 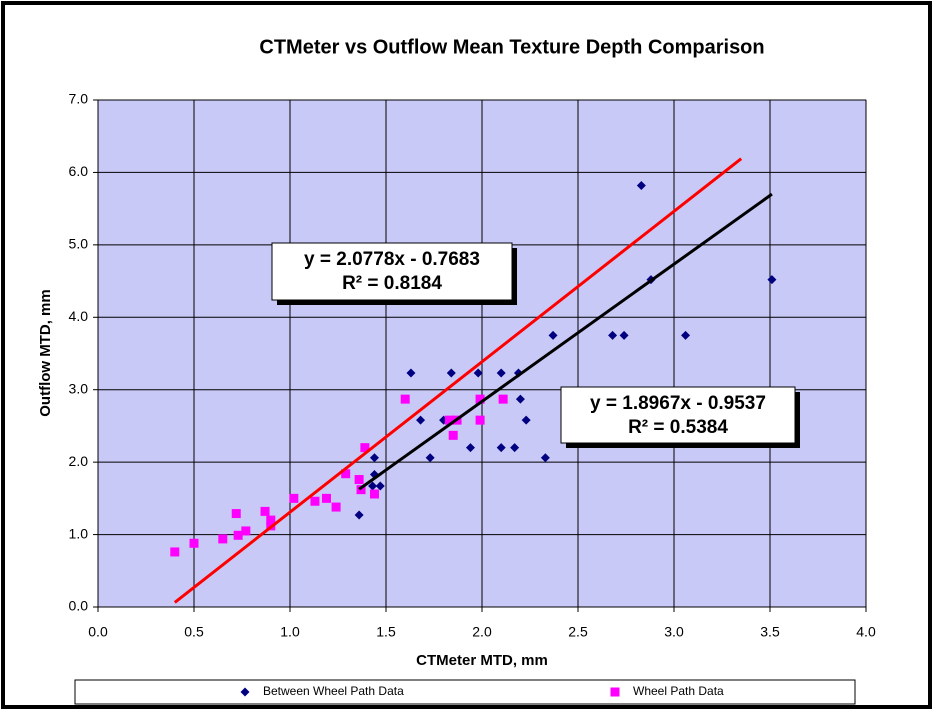 What do you see at coordinates (79, 99) in the screenshot?
I see `y-tick-label: 7.0` at bounding box center [79, 99].